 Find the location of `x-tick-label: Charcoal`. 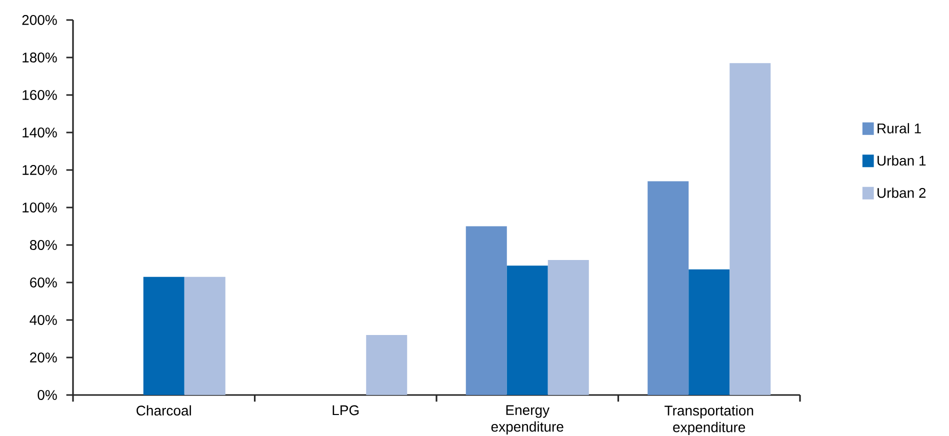

x-tick-label: Charcoal is located at coordinates (163, 410).